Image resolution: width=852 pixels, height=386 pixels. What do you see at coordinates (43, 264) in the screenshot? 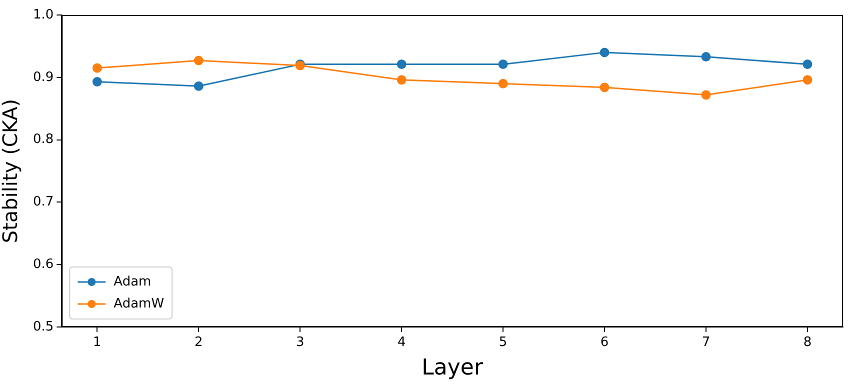
I see `y-tick-label: 0.6` at bounding box center [43, 264].